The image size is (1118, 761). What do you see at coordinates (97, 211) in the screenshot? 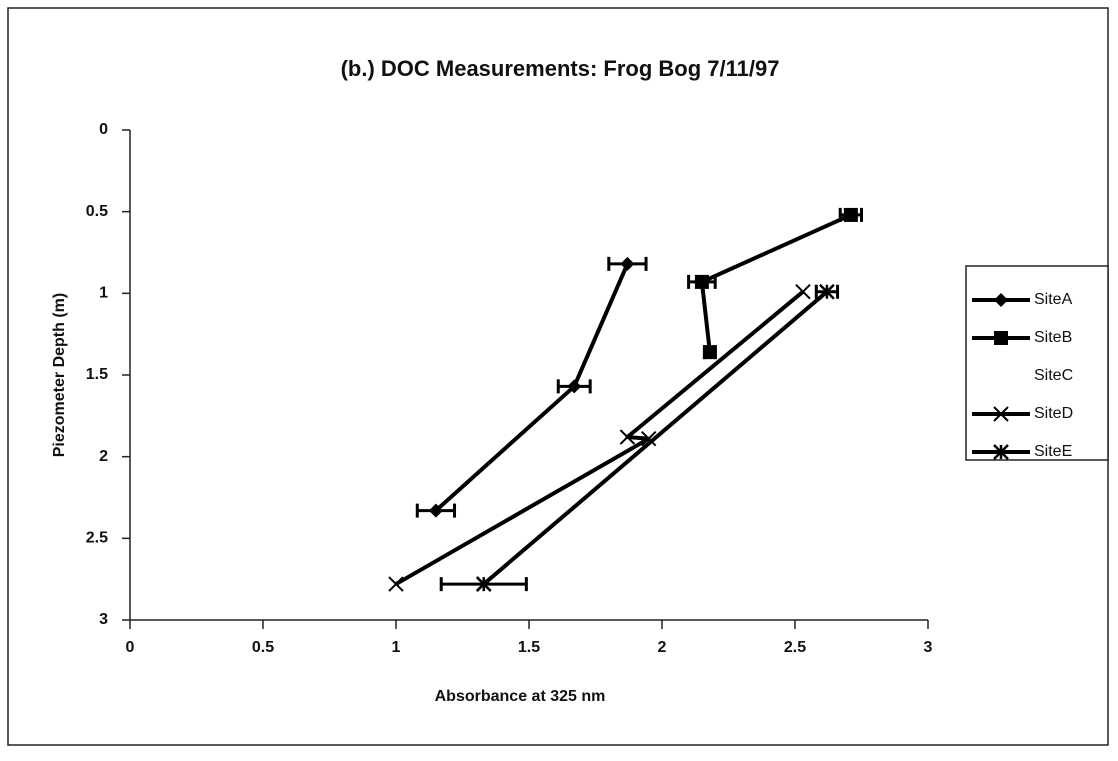
I see `y-tick-label: 0.5` at bounding box center [97, 211].